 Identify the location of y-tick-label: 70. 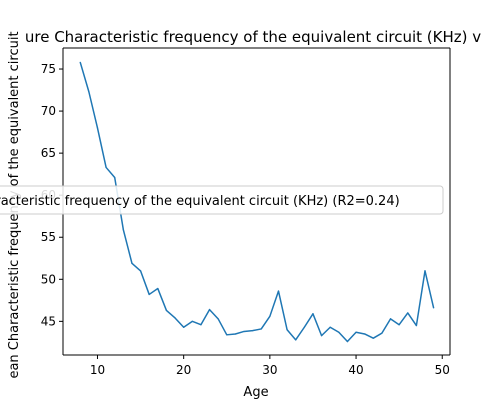
(48, 111).